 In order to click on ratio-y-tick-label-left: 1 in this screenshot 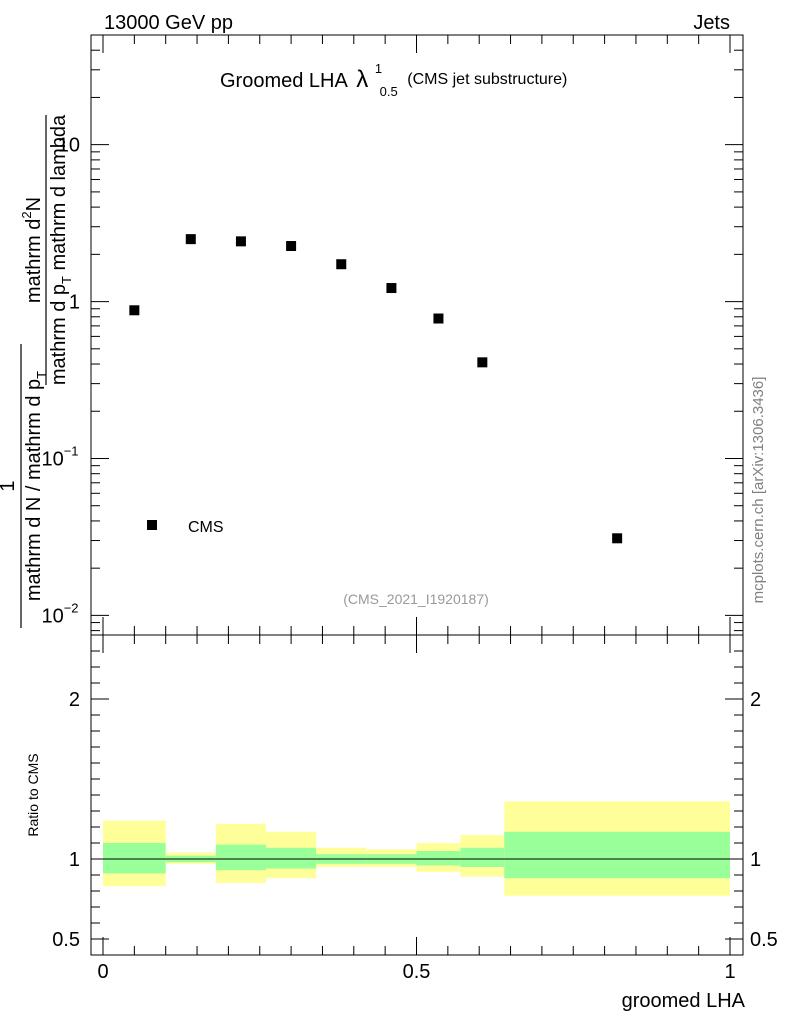, I will do `click(74, 860)`.